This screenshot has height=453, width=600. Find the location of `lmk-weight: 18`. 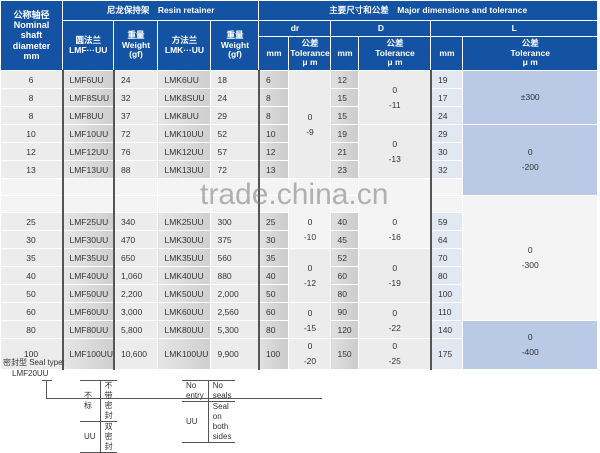

lmk-weight: 18 is located at coordinates (235, 79).